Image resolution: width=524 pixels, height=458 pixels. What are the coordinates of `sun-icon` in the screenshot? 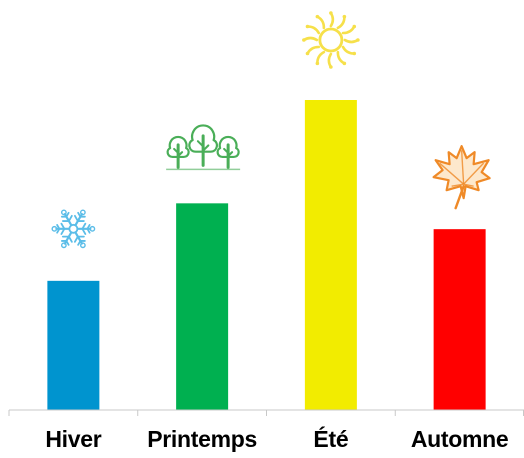 It's located at (331, 40).